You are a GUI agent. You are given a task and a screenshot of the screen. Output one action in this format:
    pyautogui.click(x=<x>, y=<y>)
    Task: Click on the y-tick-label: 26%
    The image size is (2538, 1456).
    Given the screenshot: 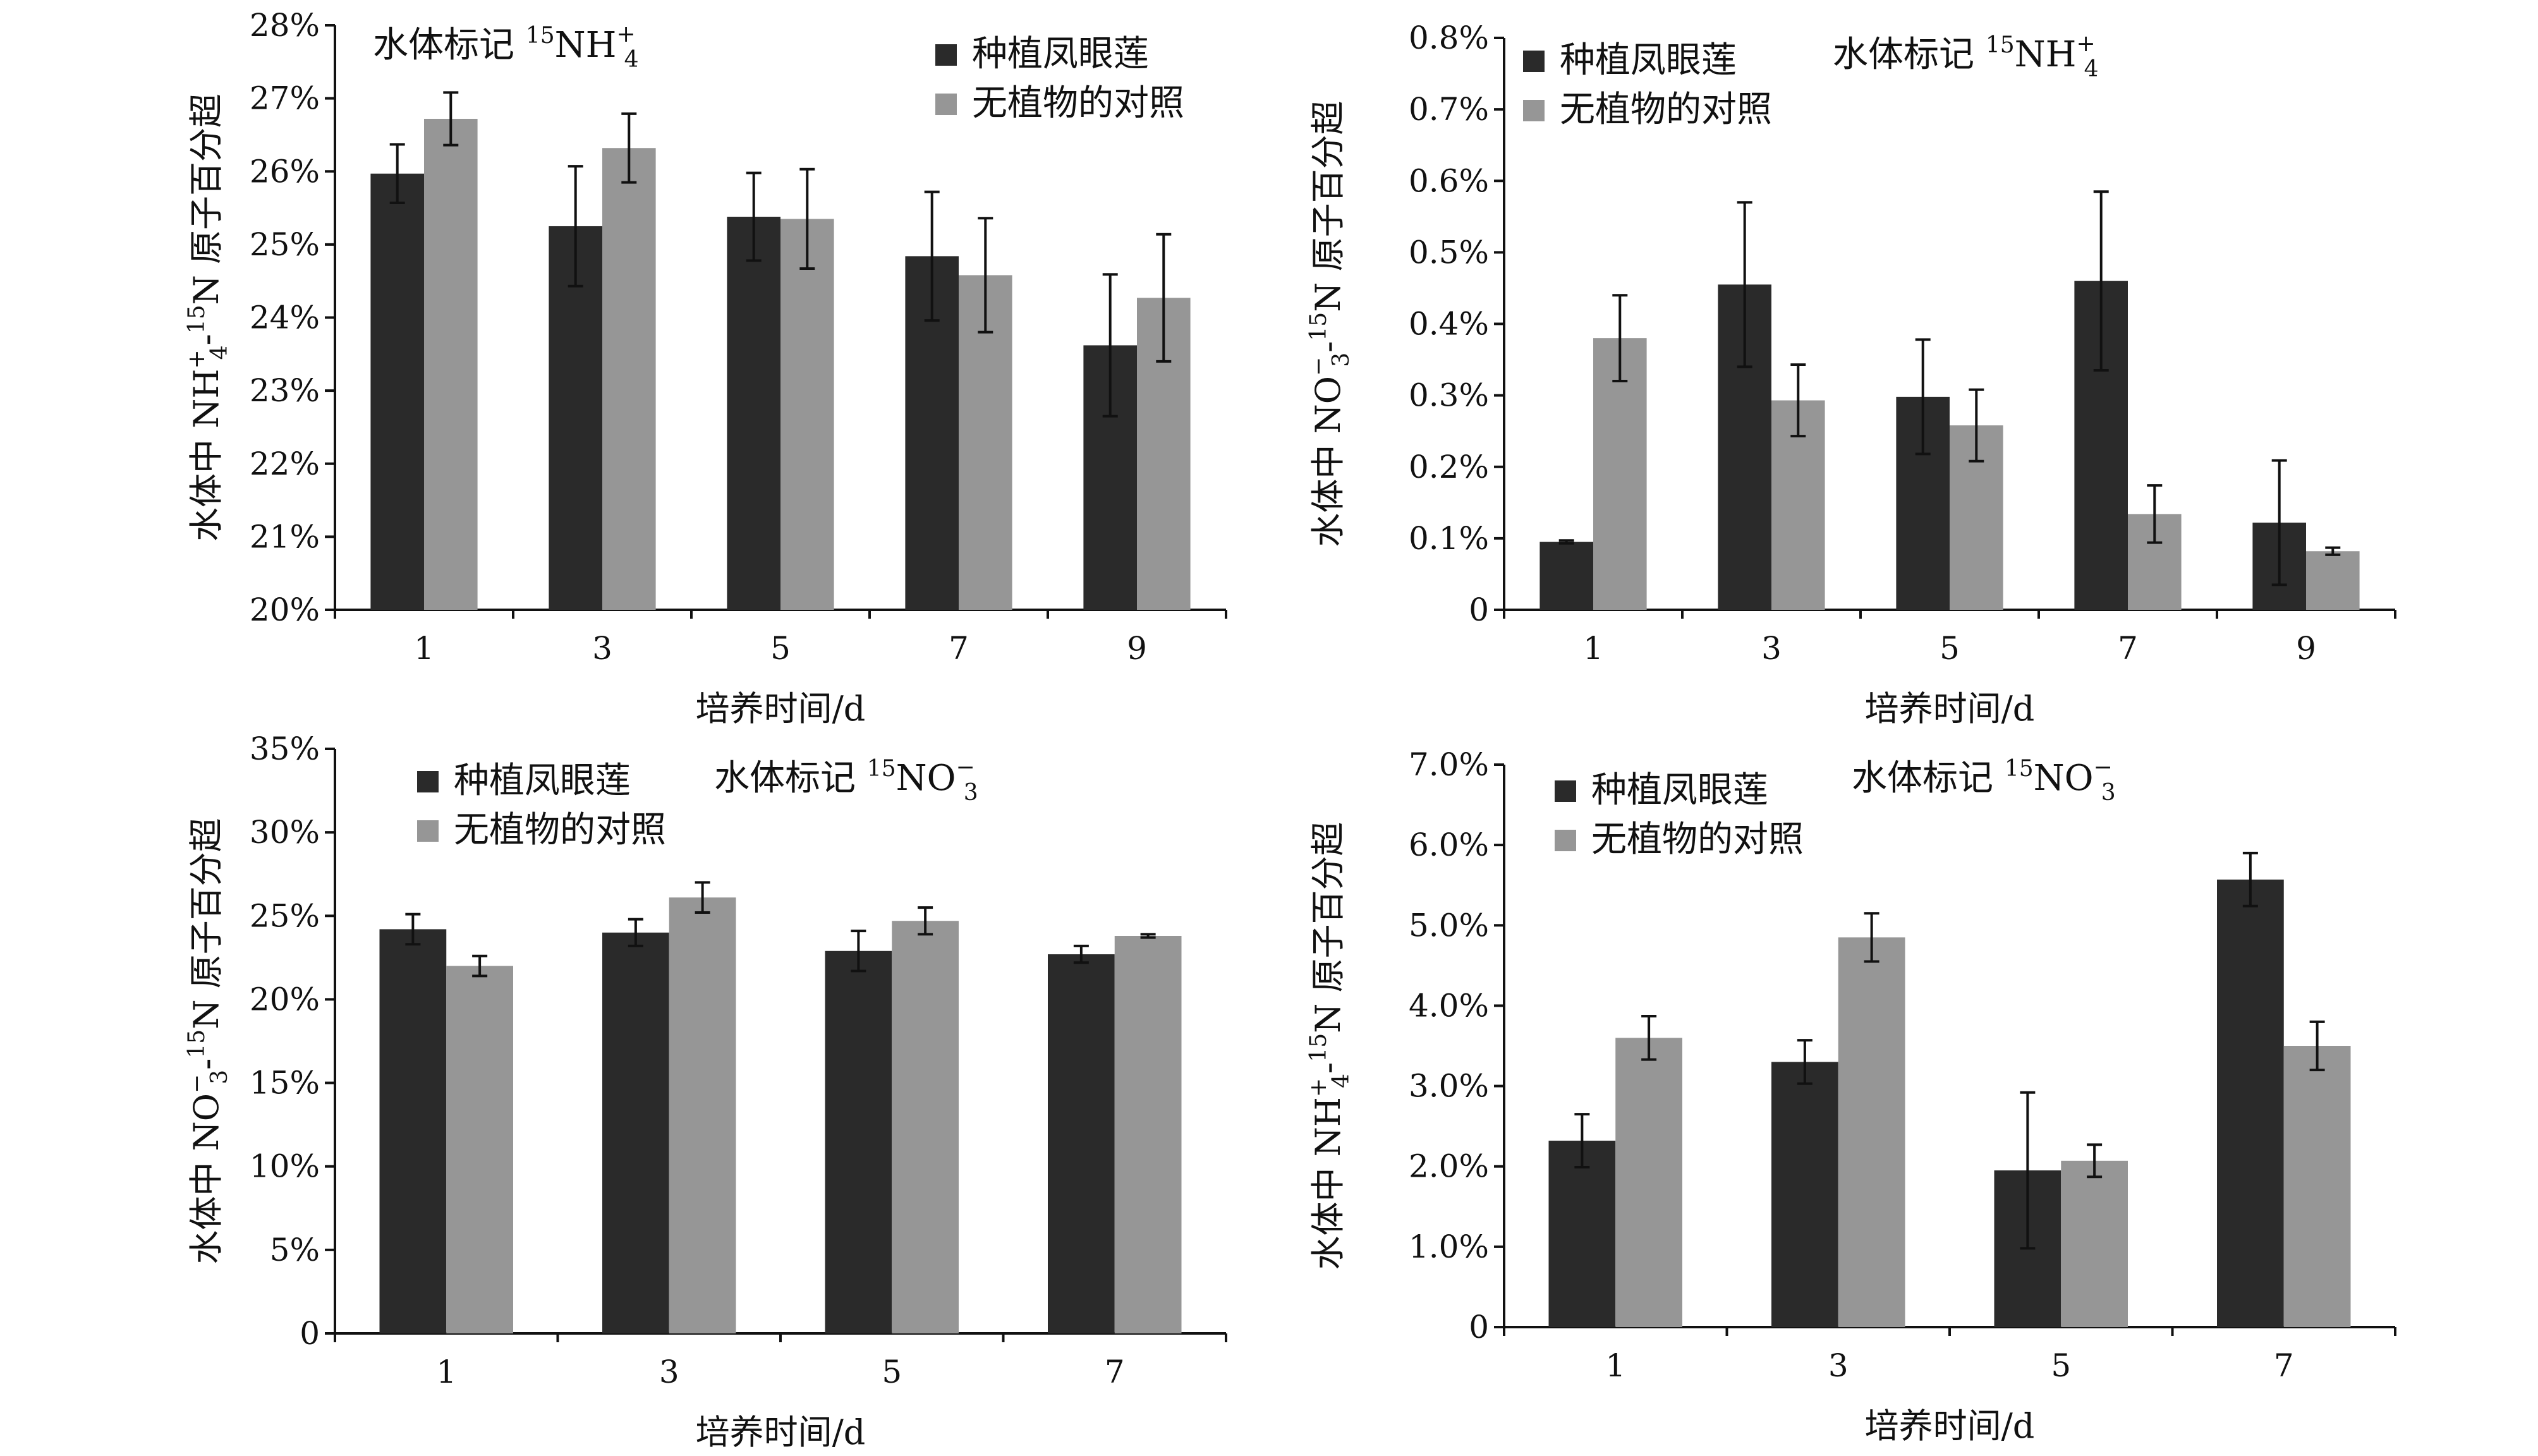 What is the action you would take?
    pyautogui.click(x=285, y=171)
    